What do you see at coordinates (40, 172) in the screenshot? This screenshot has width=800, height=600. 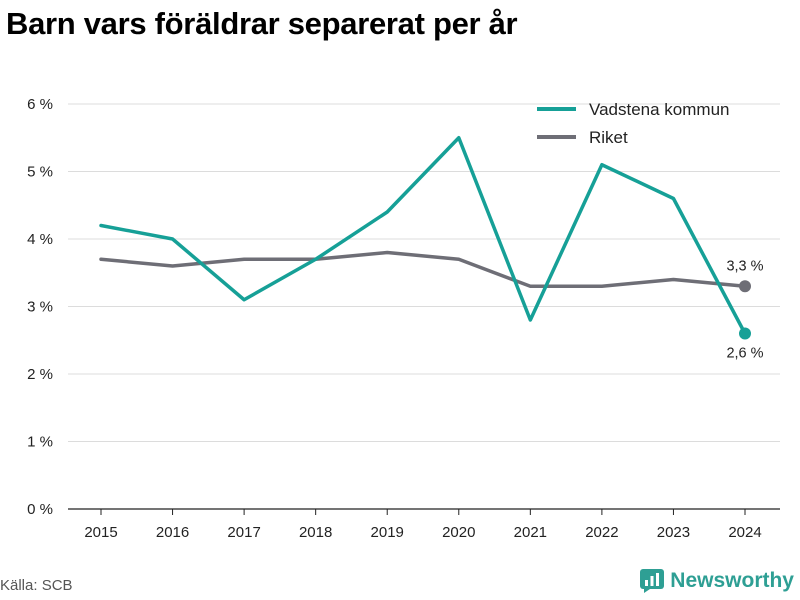 I see `y-tick-label: 5 %` at bounding box center [40, 172].